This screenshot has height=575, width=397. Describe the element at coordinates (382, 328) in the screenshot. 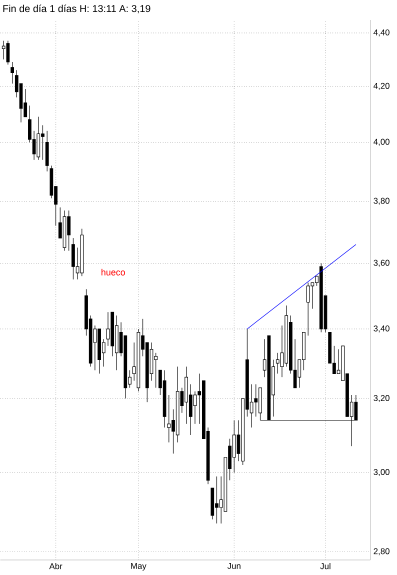

I see `y-tick-label: 3,40` at that location.